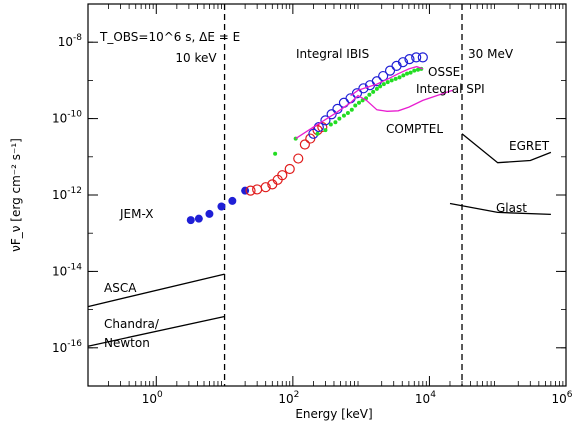 This screenshot has width=588, height=426. What do you see at coordinates (152, 398) in the screenshot?
I see `x-tick-label: 10⁰` at bounding box center [152, 398].